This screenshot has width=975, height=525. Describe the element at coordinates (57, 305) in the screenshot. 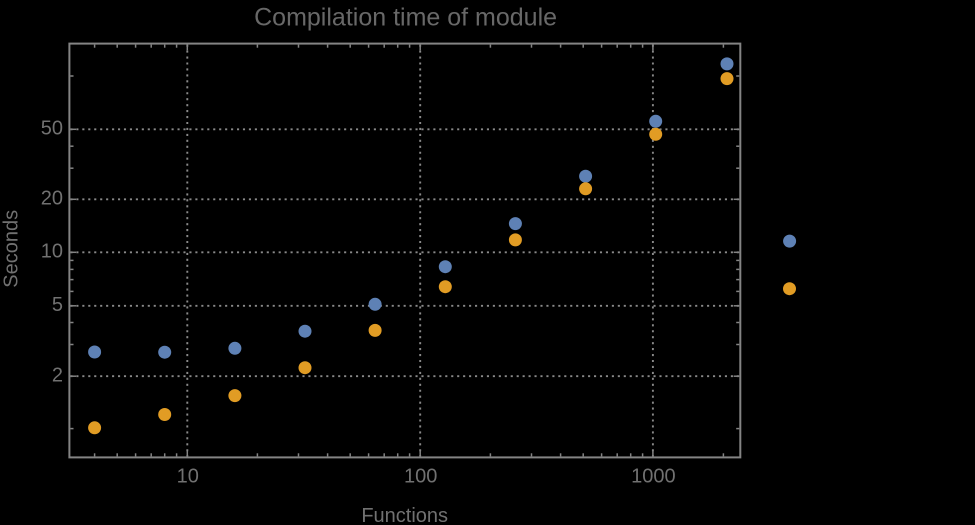

I see `svg-text: 5` at that location.